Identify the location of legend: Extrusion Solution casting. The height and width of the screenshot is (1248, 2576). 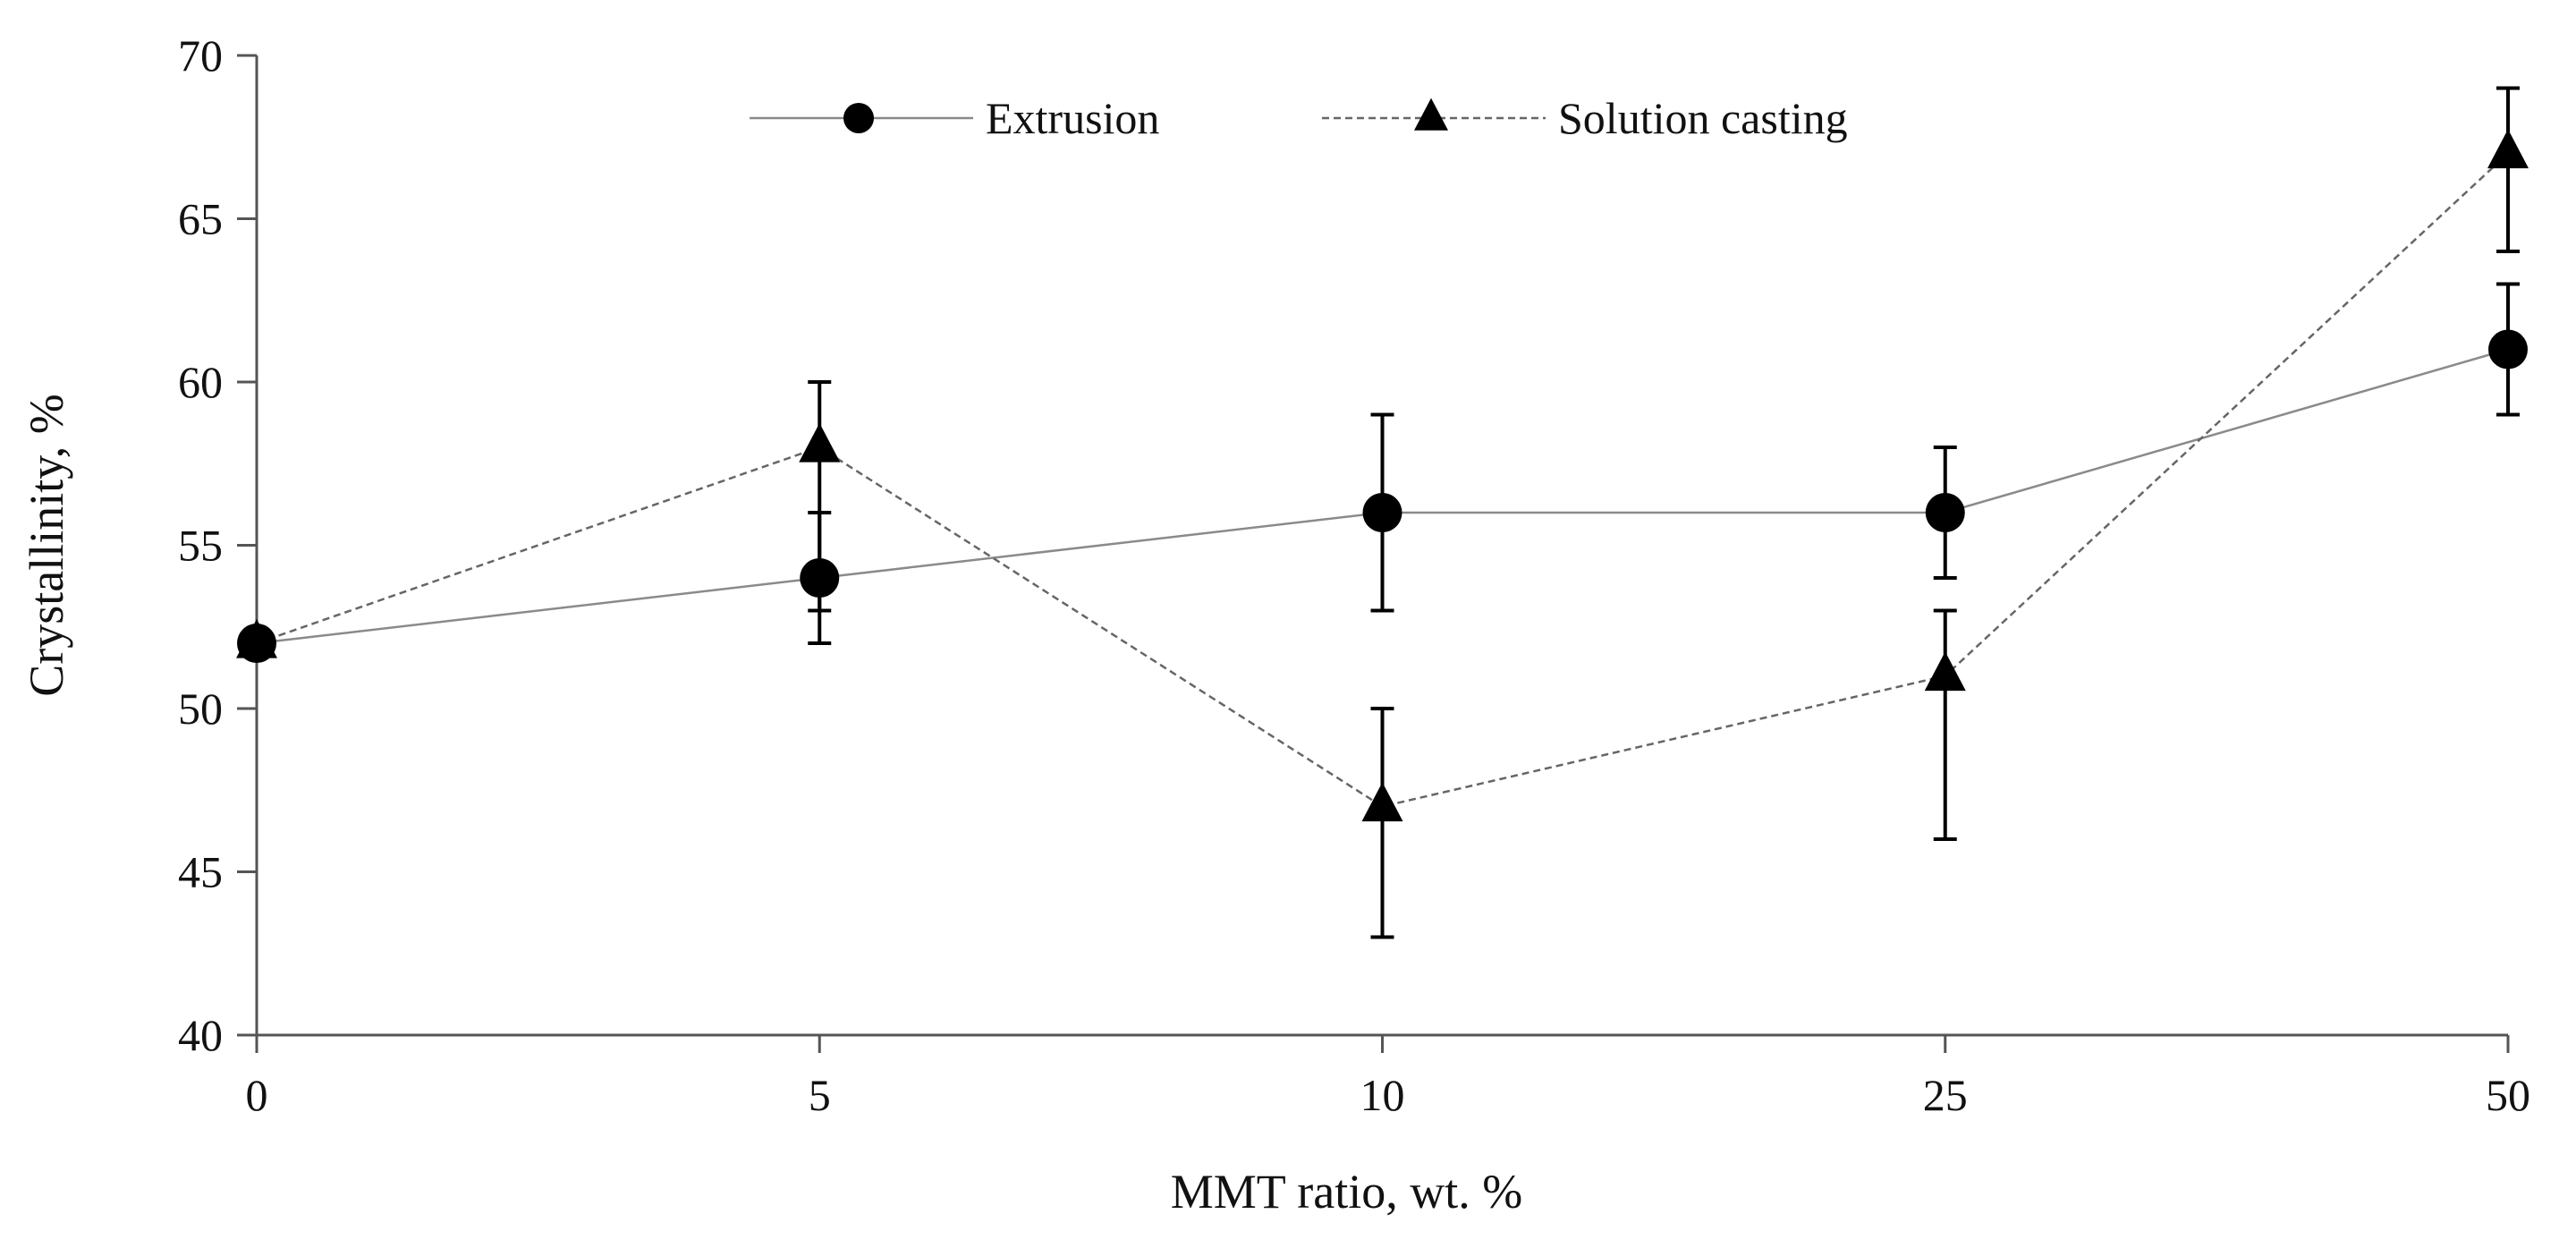
(1299, 118).